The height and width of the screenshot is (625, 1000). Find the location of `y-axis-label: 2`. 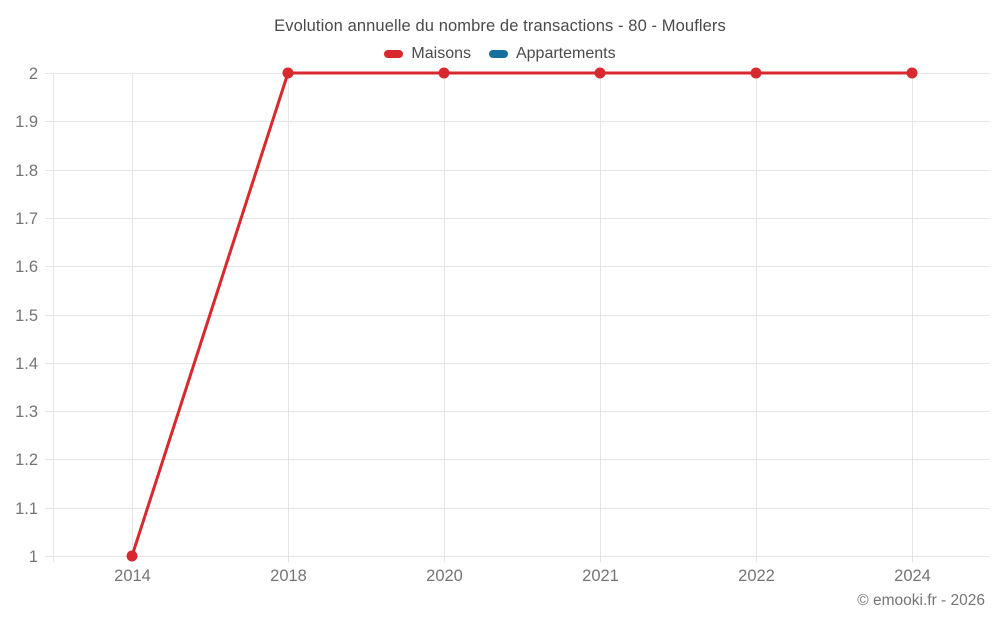

y-axis-label: 2 is located at coordinates (33, 74).